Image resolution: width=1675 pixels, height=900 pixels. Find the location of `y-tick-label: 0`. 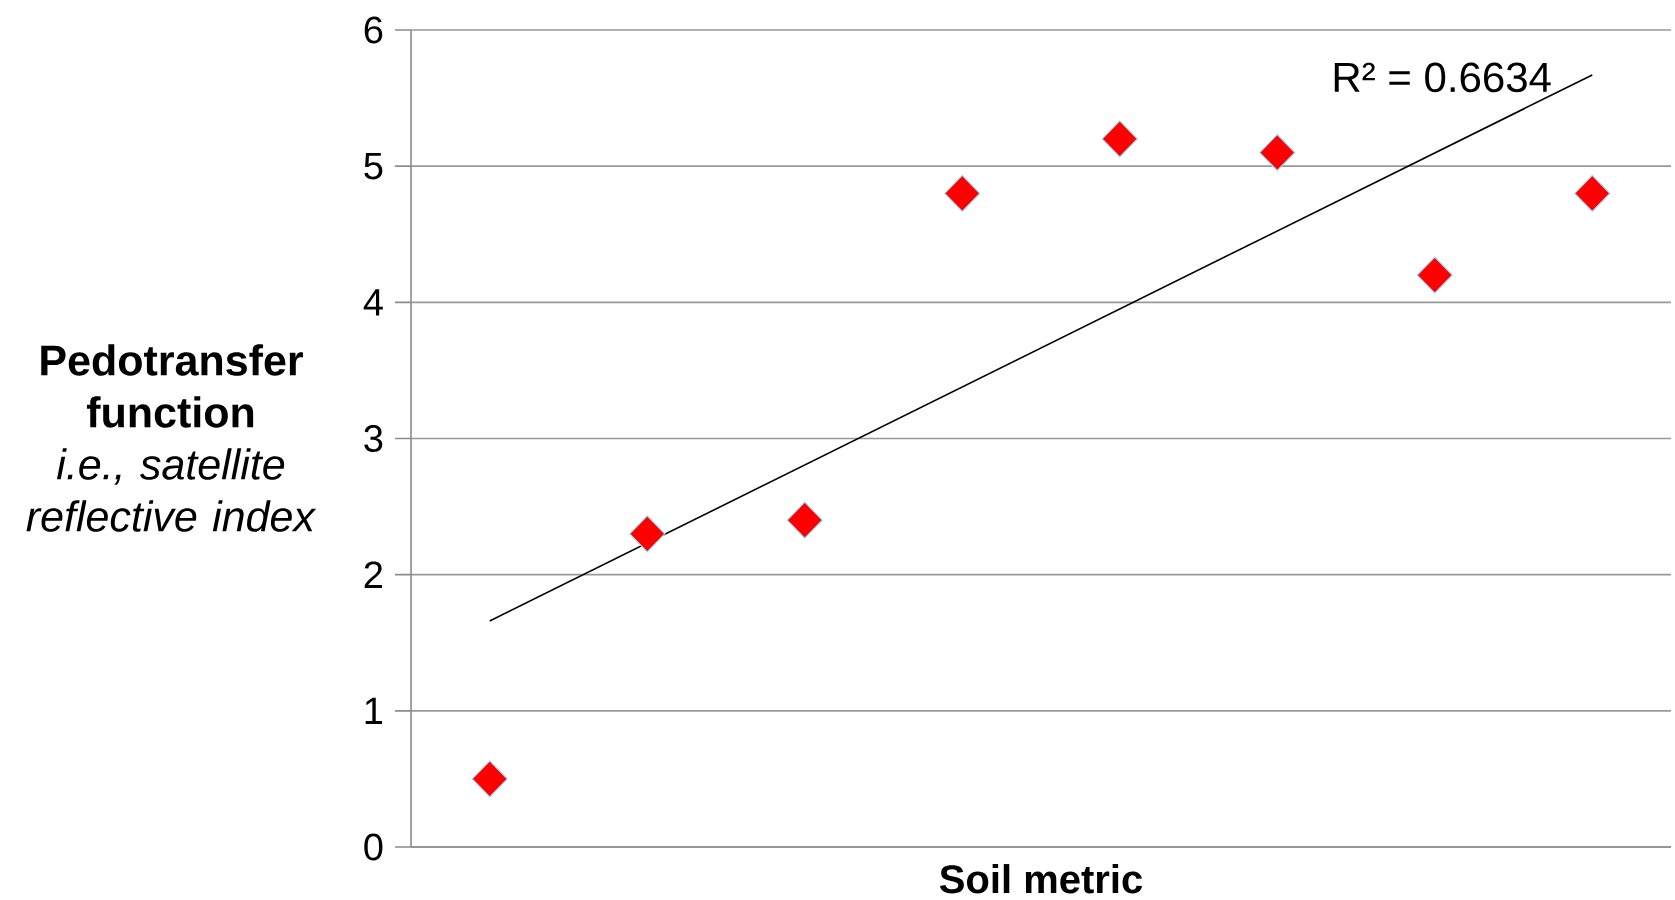

y-tick-label: 0 is located at coordinates (373, 847).